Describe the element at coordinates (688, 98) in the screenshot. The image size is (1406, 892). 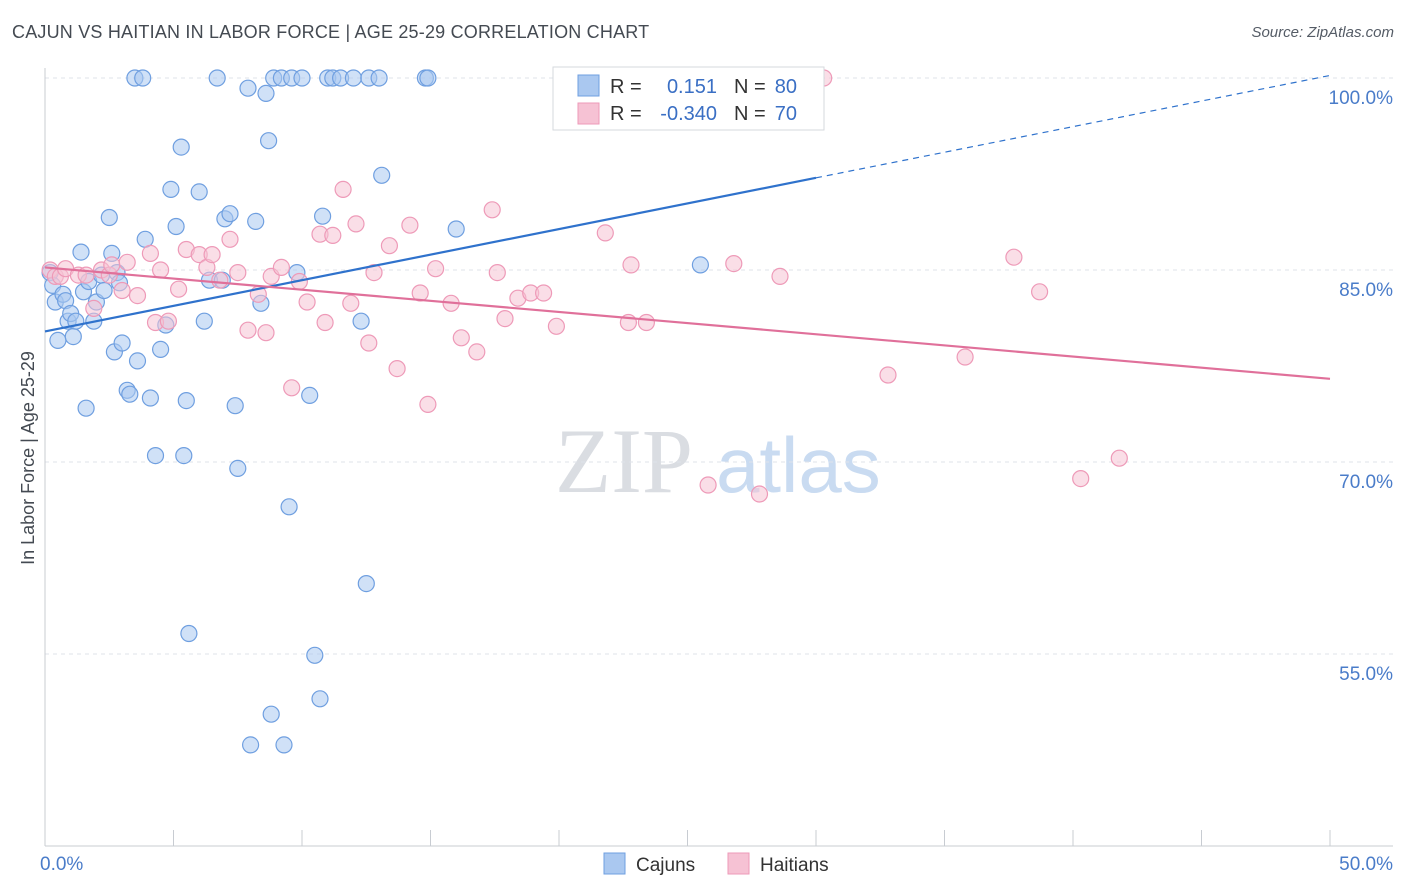
I see `stats-legend: R = 0.151 N = 80 R = -0.340 N = 70` at that location.